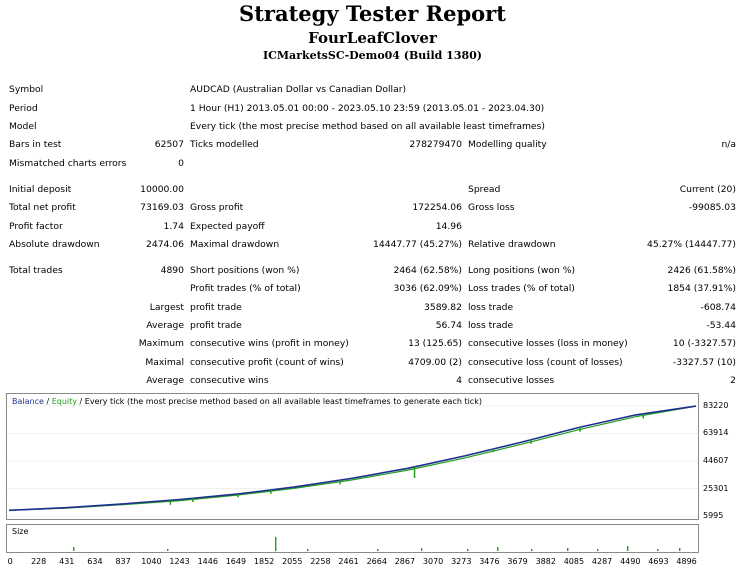 The width and height of the screenshot is (745, 566). What do you see at coordinates (517, 561) in the screenshot?
I see `x-tick-label: 3679` at bounding box center [517, 561].